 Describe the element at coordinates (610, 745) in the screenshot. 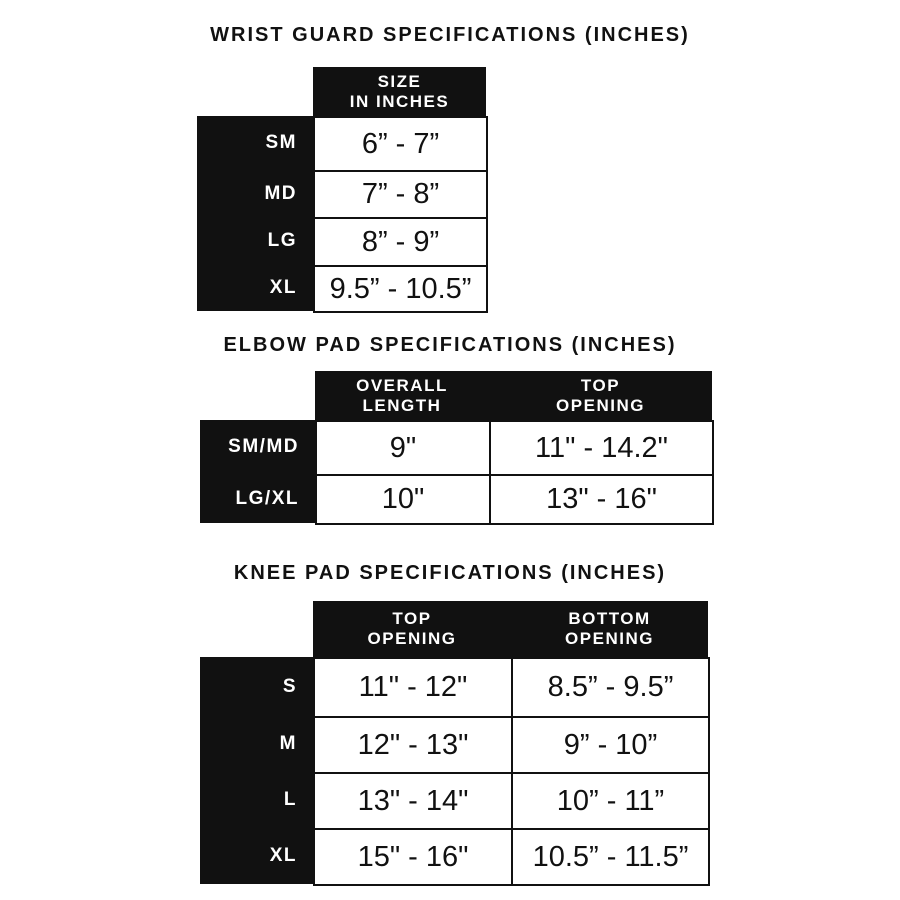

I see `knee-pad-cell: 9” - 10”` at that location.